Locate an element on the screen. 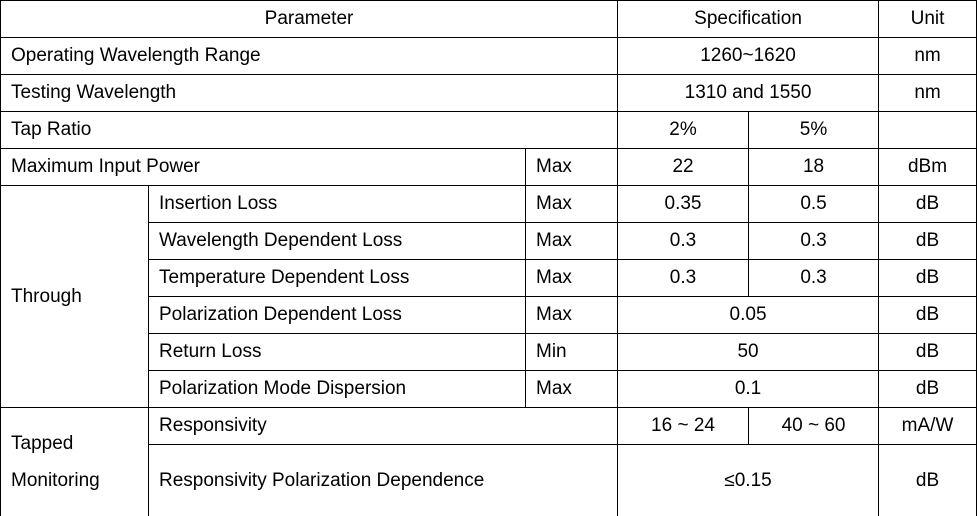 This screenshot has width=977, height=516. cell: 1310 and 1550 is located at coordinates (748, 93).